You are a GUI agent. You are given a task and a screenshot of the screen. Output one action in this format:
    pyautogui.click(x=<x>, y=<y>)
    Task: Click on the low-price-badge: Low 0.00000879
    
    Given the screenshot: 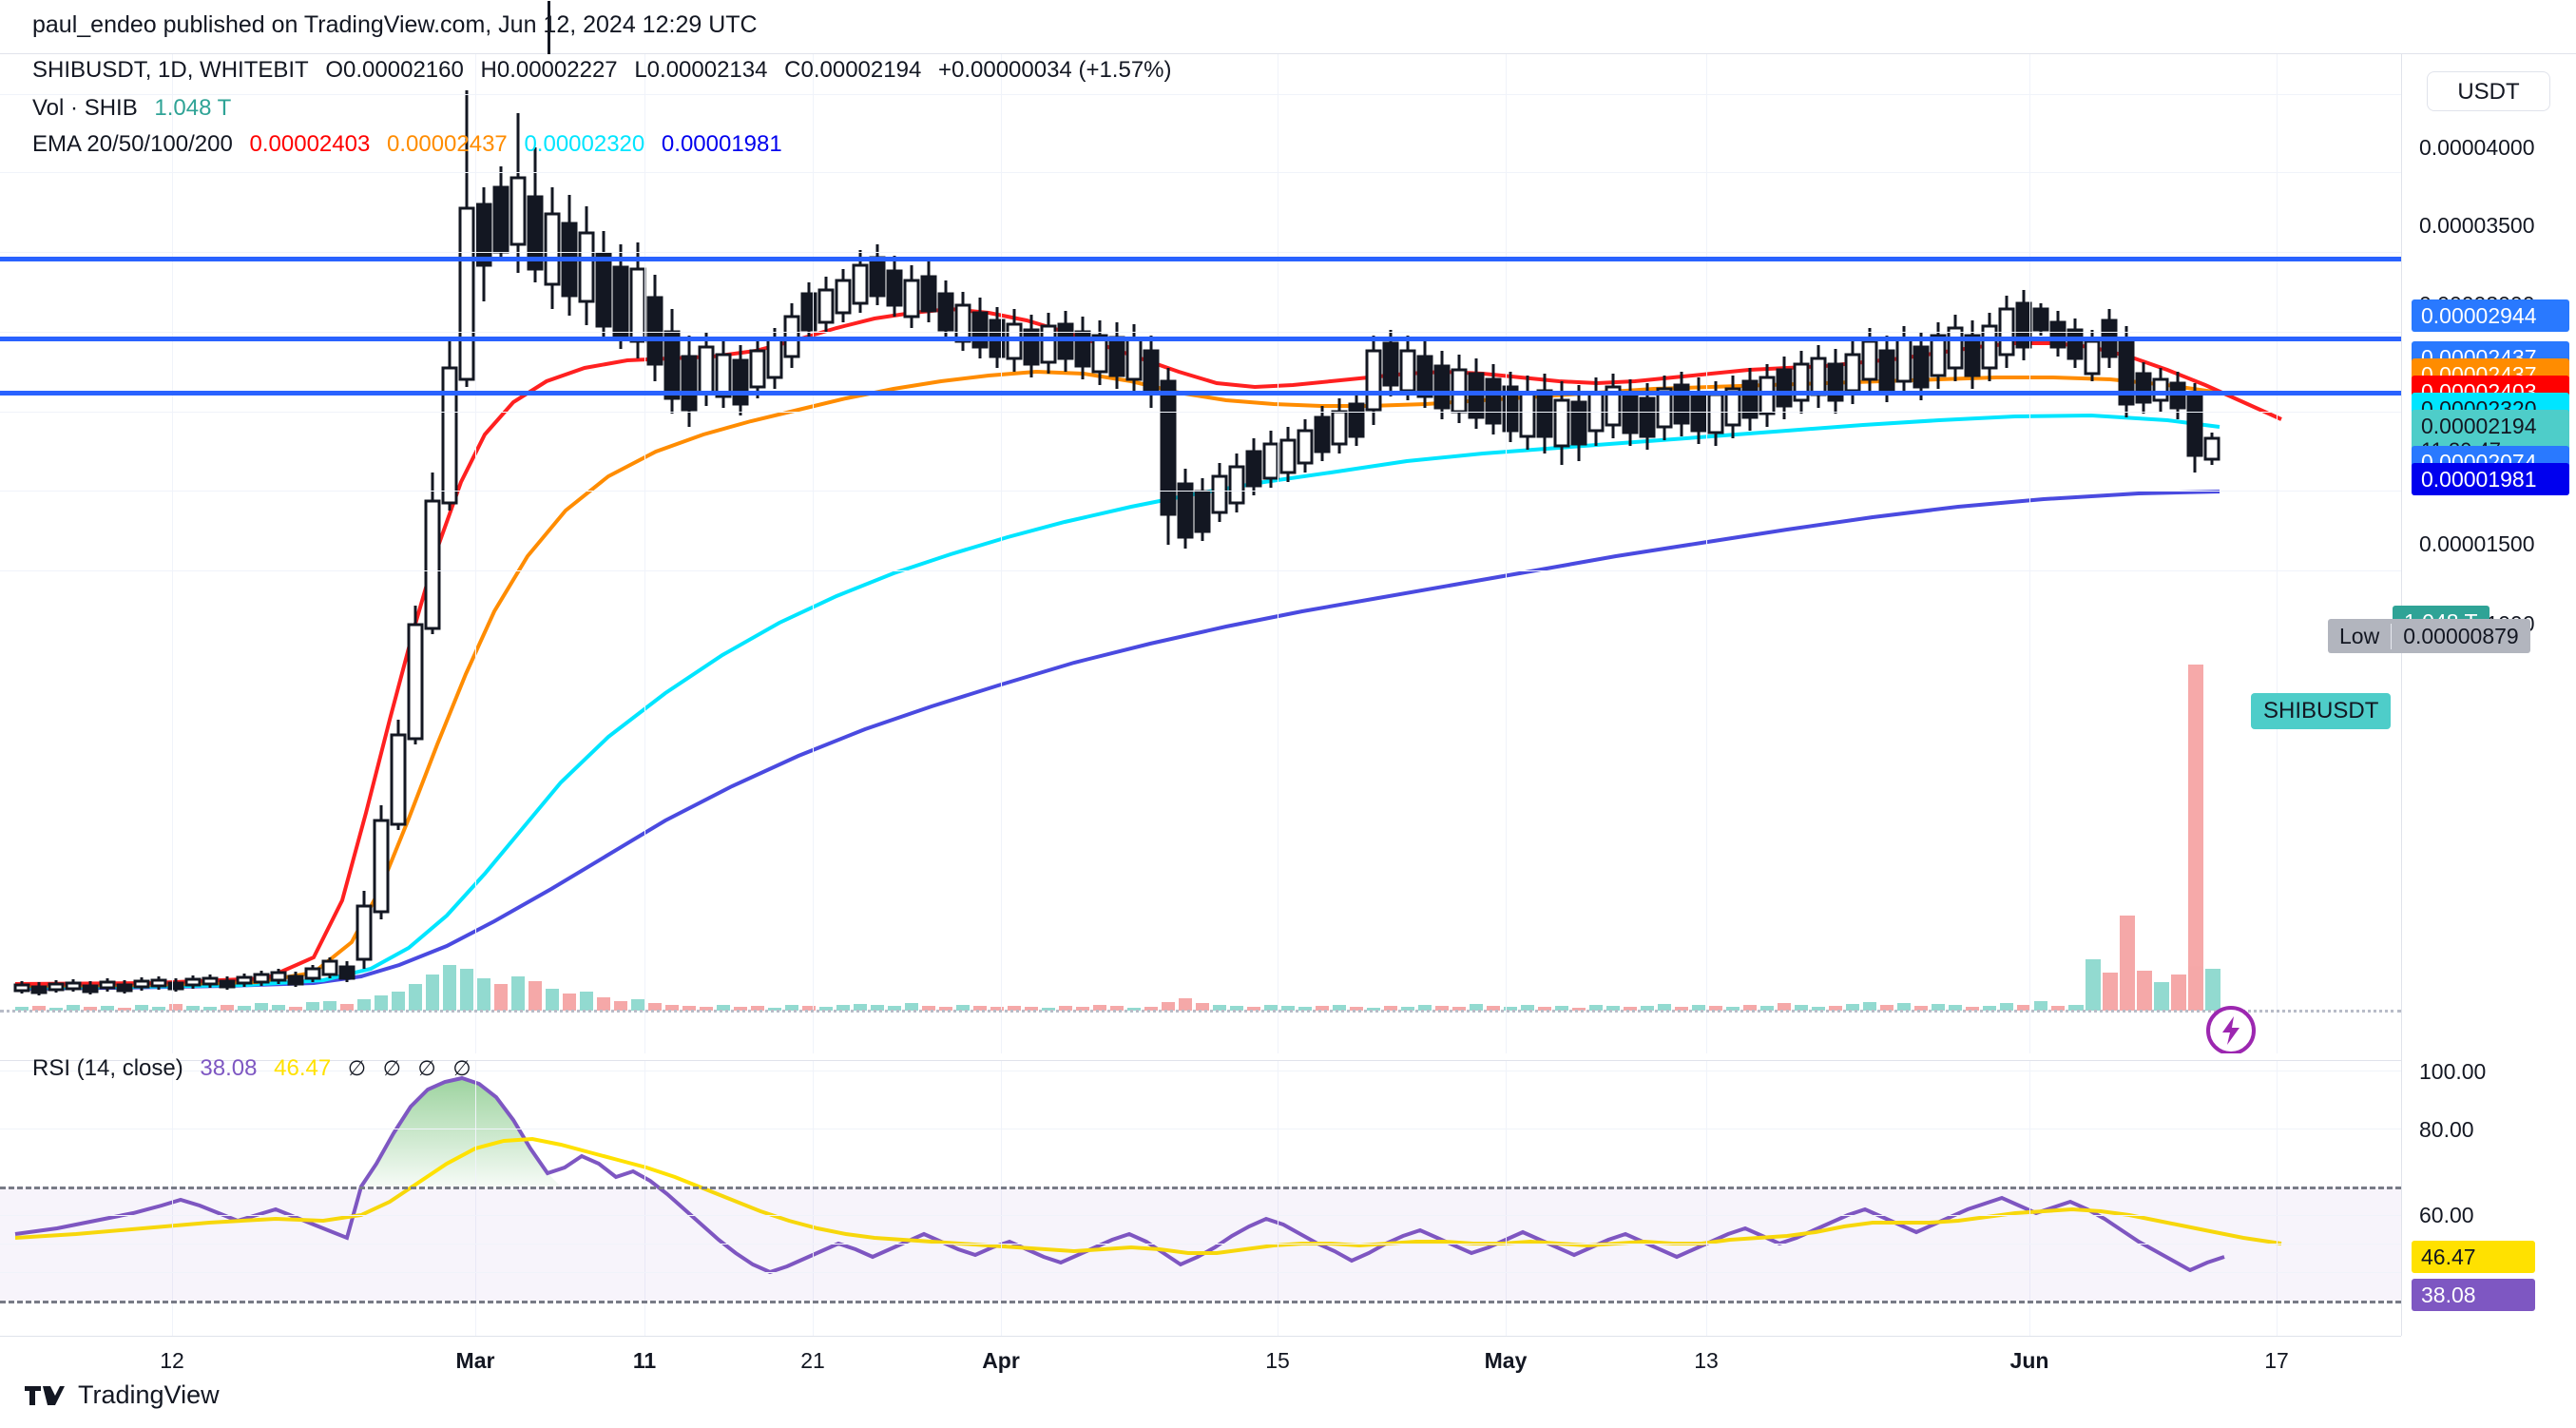 What is the action you would take?
    pyautogui.click(x=2429, y=636)
    